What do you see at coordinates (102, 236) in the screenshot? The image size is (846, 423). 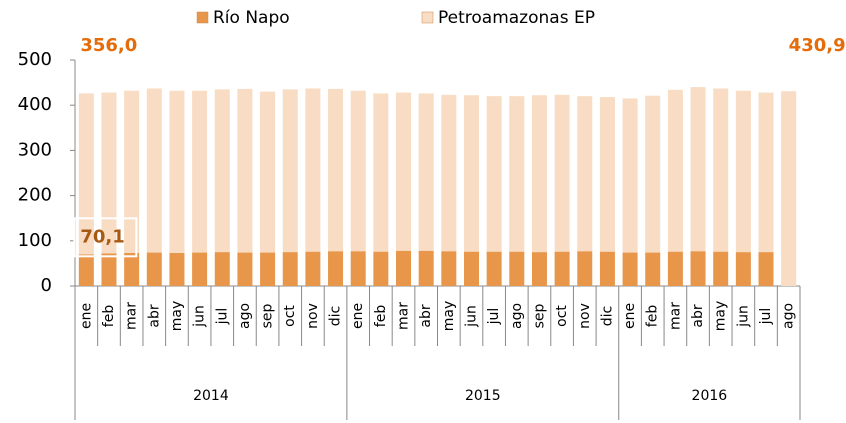 I see `data-label: 70,1` at bounding box center [102, 236].